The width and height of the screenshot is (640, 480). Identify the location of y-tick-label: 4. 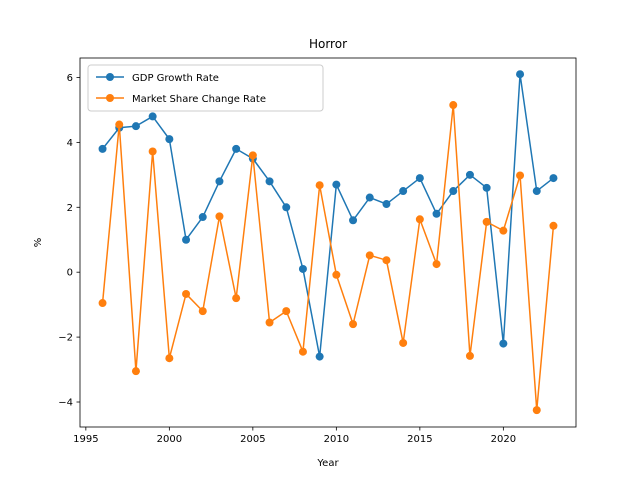
(70, 143).